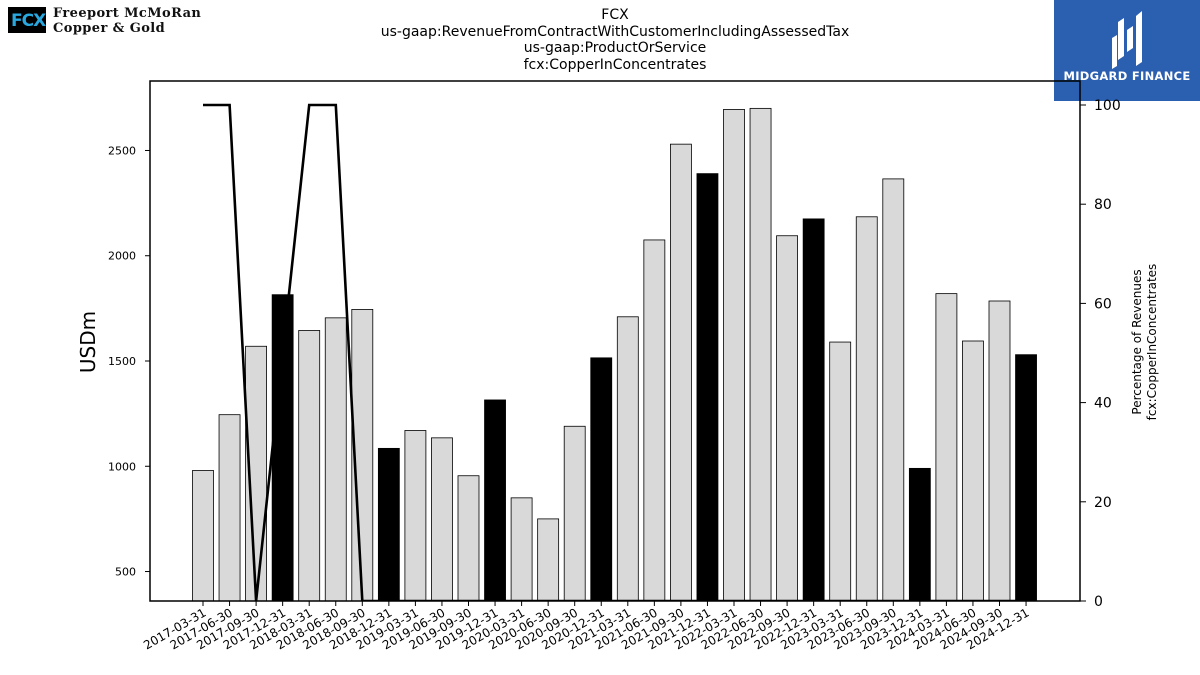 This screenshot has width=1200, height=675. Describe the element at coordinates (88, 342) in the screenshot. I see `y-axis-label: USDm` at that location.